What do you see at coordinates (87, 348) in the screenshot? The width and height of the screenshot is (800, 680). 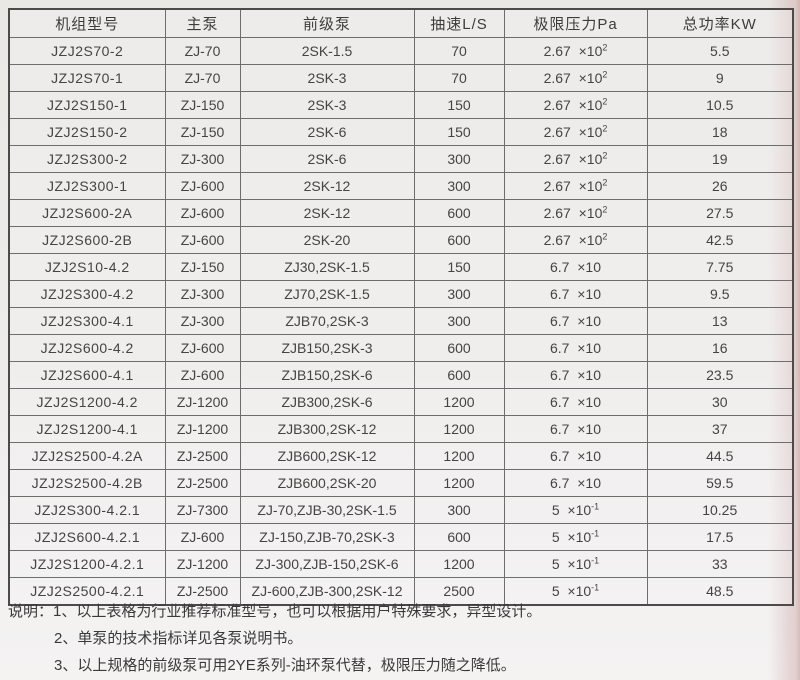 I see `cell-unit-model: JZJ2S600-4.2` at bounding box center [87, 348].